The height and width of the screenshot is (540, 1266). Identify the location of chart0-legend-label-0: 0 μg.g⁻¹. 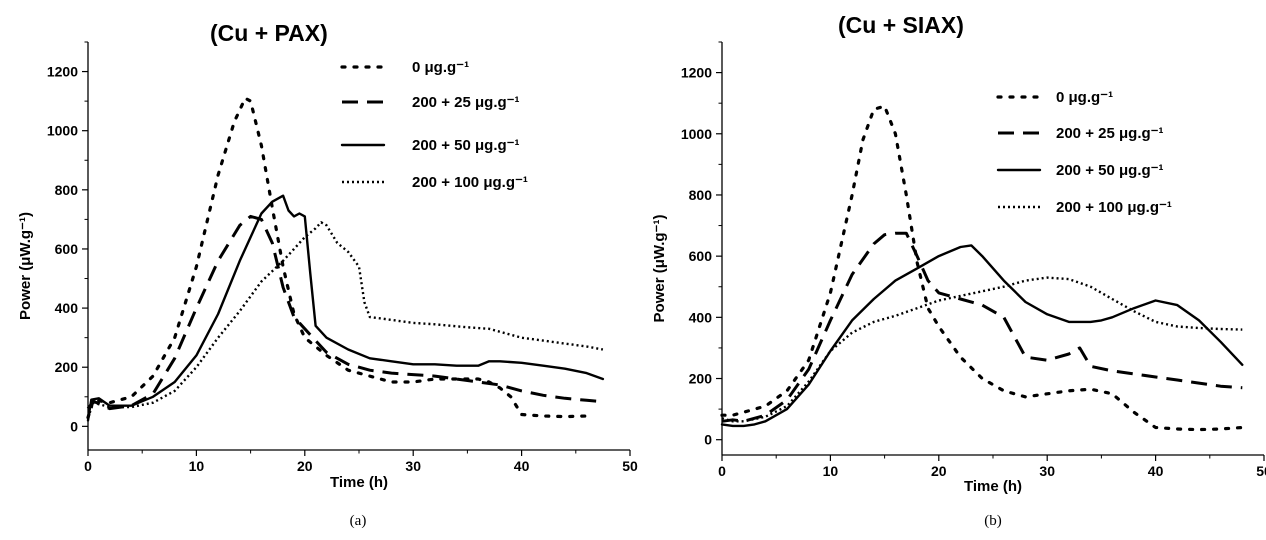
(440, 67).